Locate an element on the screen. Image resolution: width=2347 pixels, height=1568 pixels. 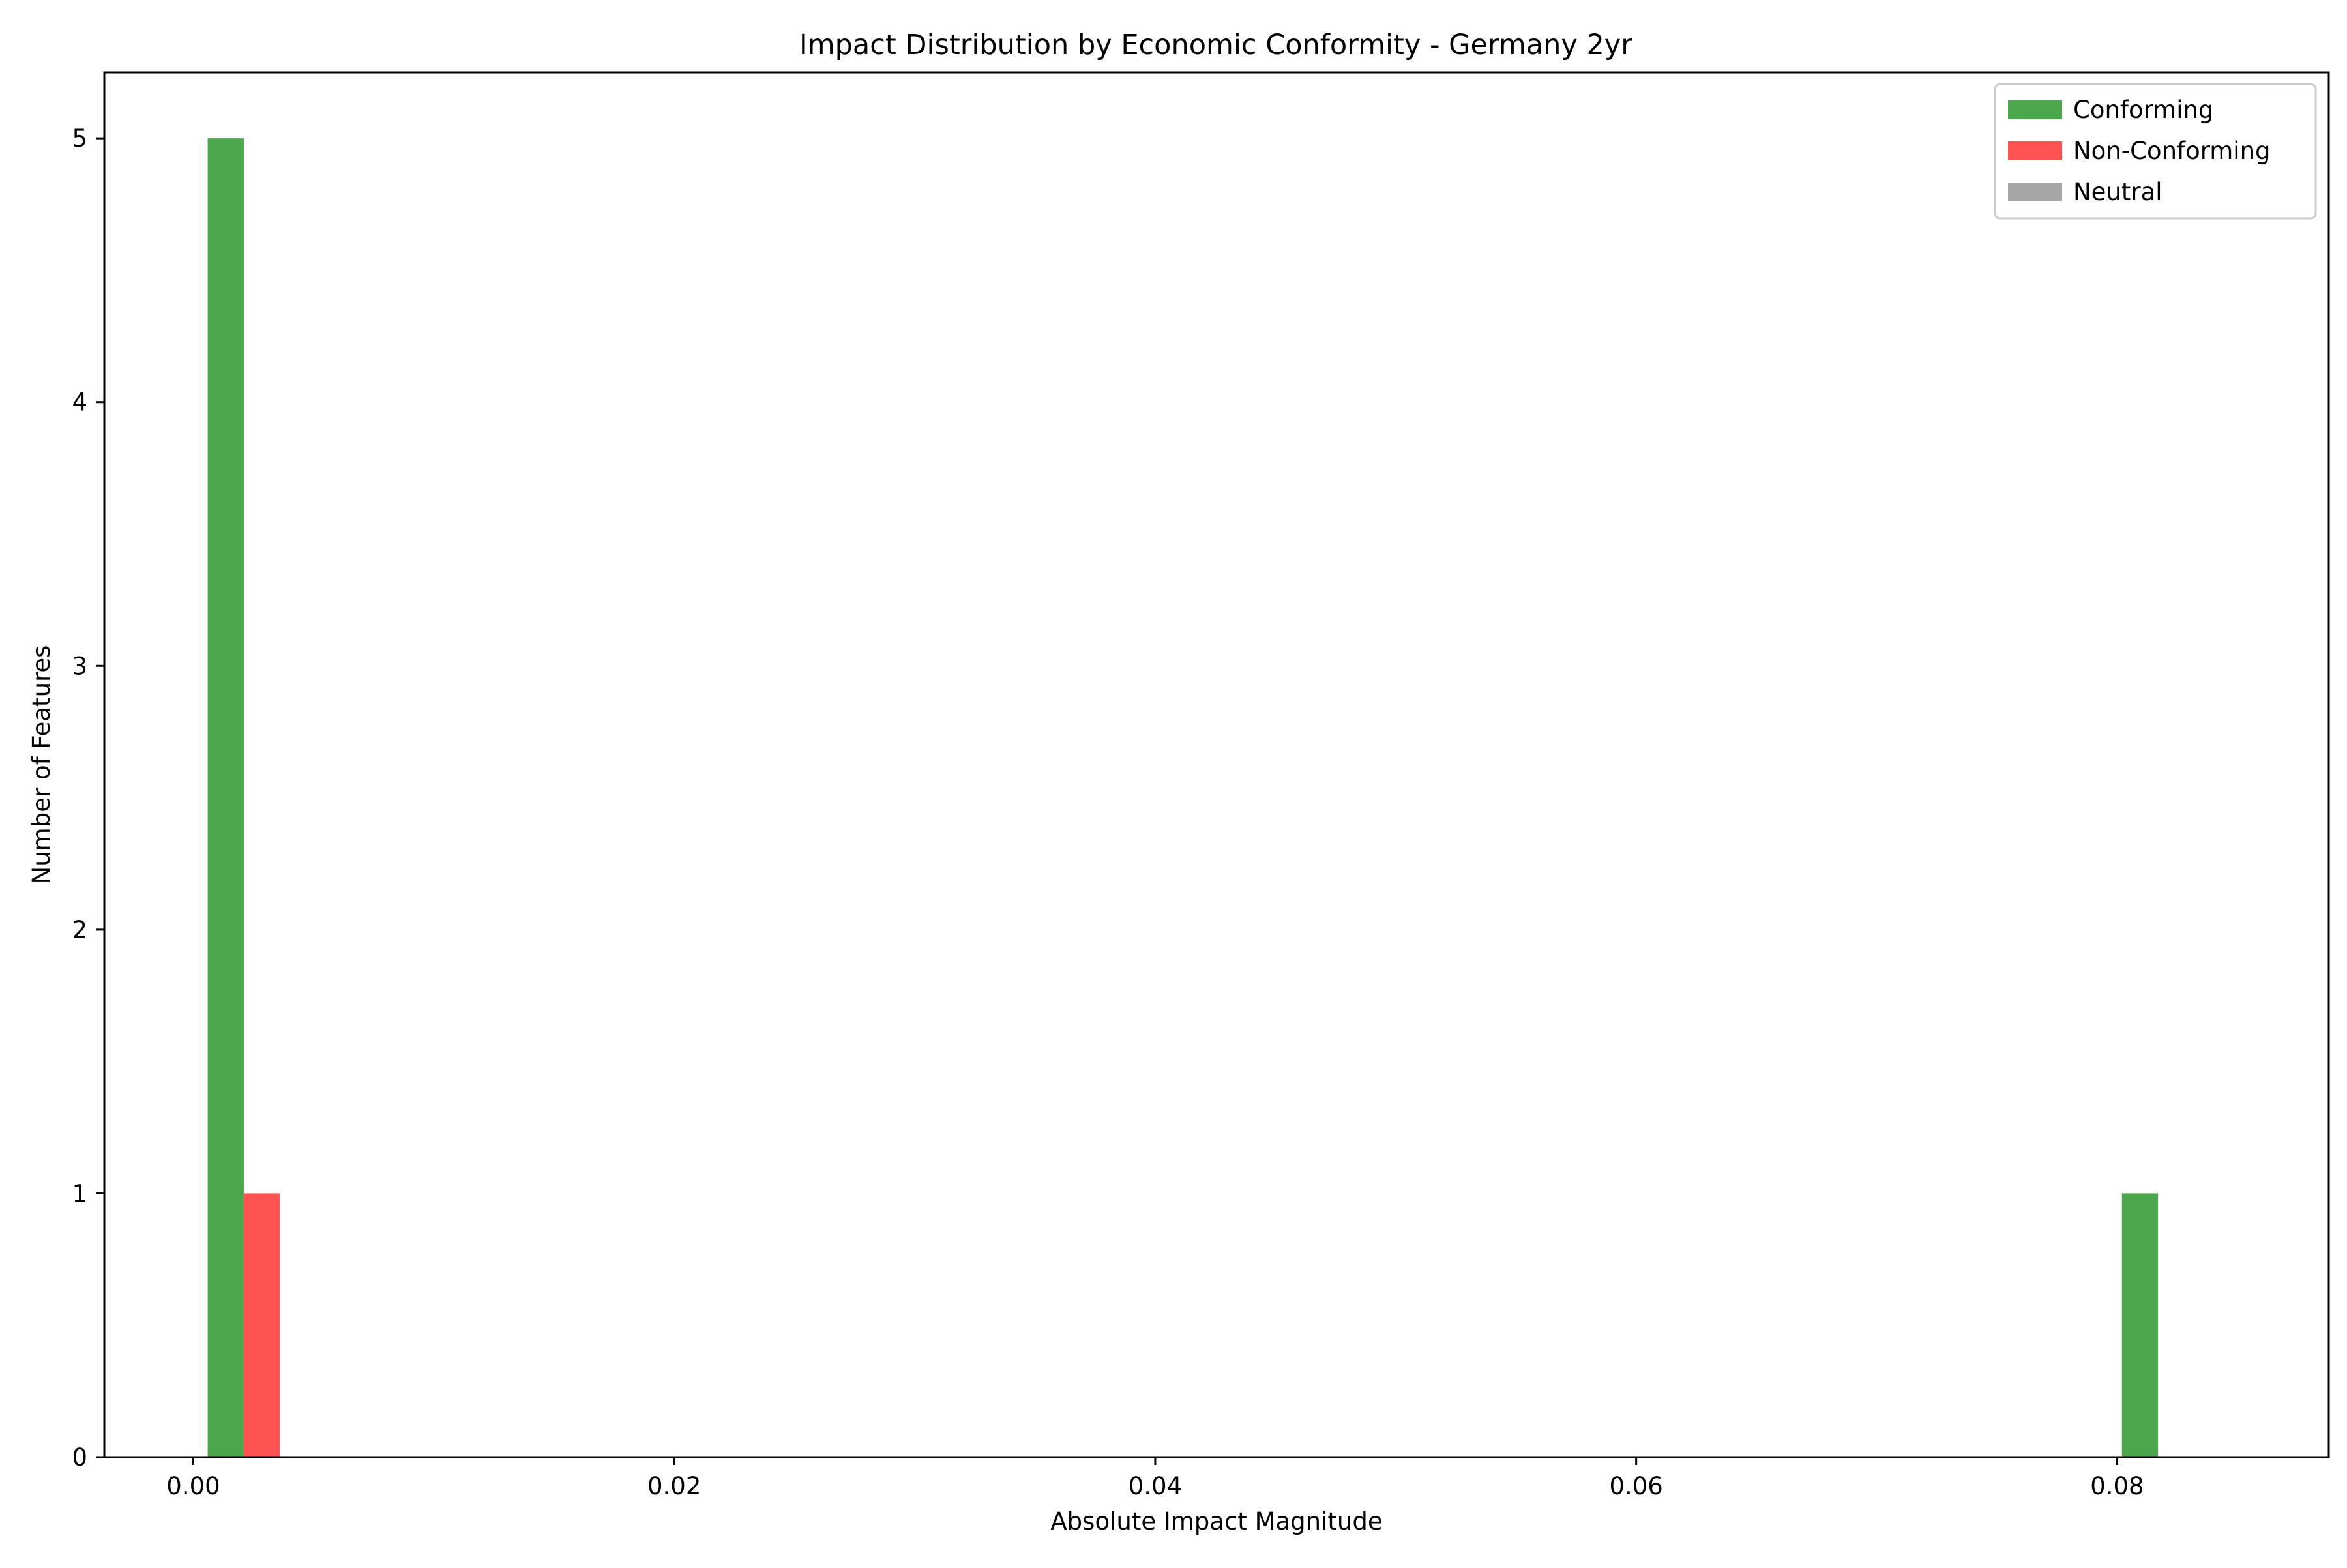
legend-frame is located at coordinates (2155, 152).